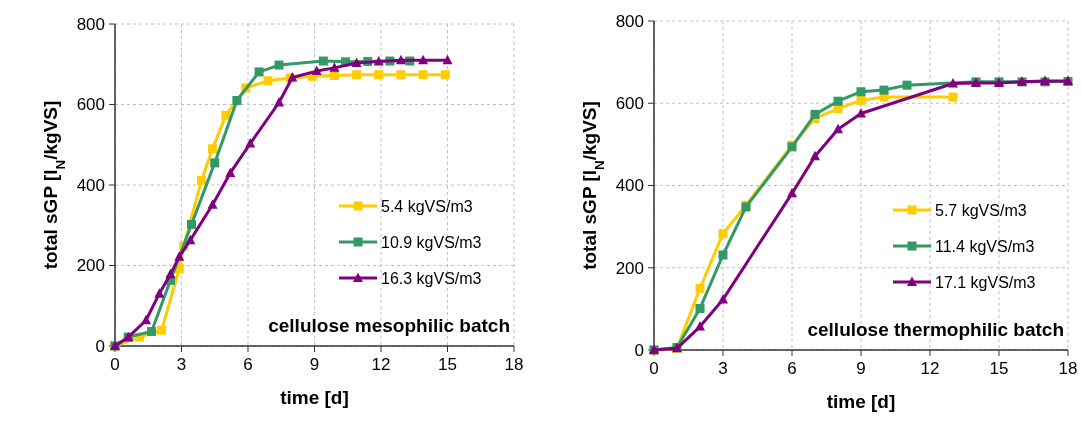 This screenshot has height=435, width=1081. I want to click on annotation: cellulose mesophilic batch, so click(389, 325).